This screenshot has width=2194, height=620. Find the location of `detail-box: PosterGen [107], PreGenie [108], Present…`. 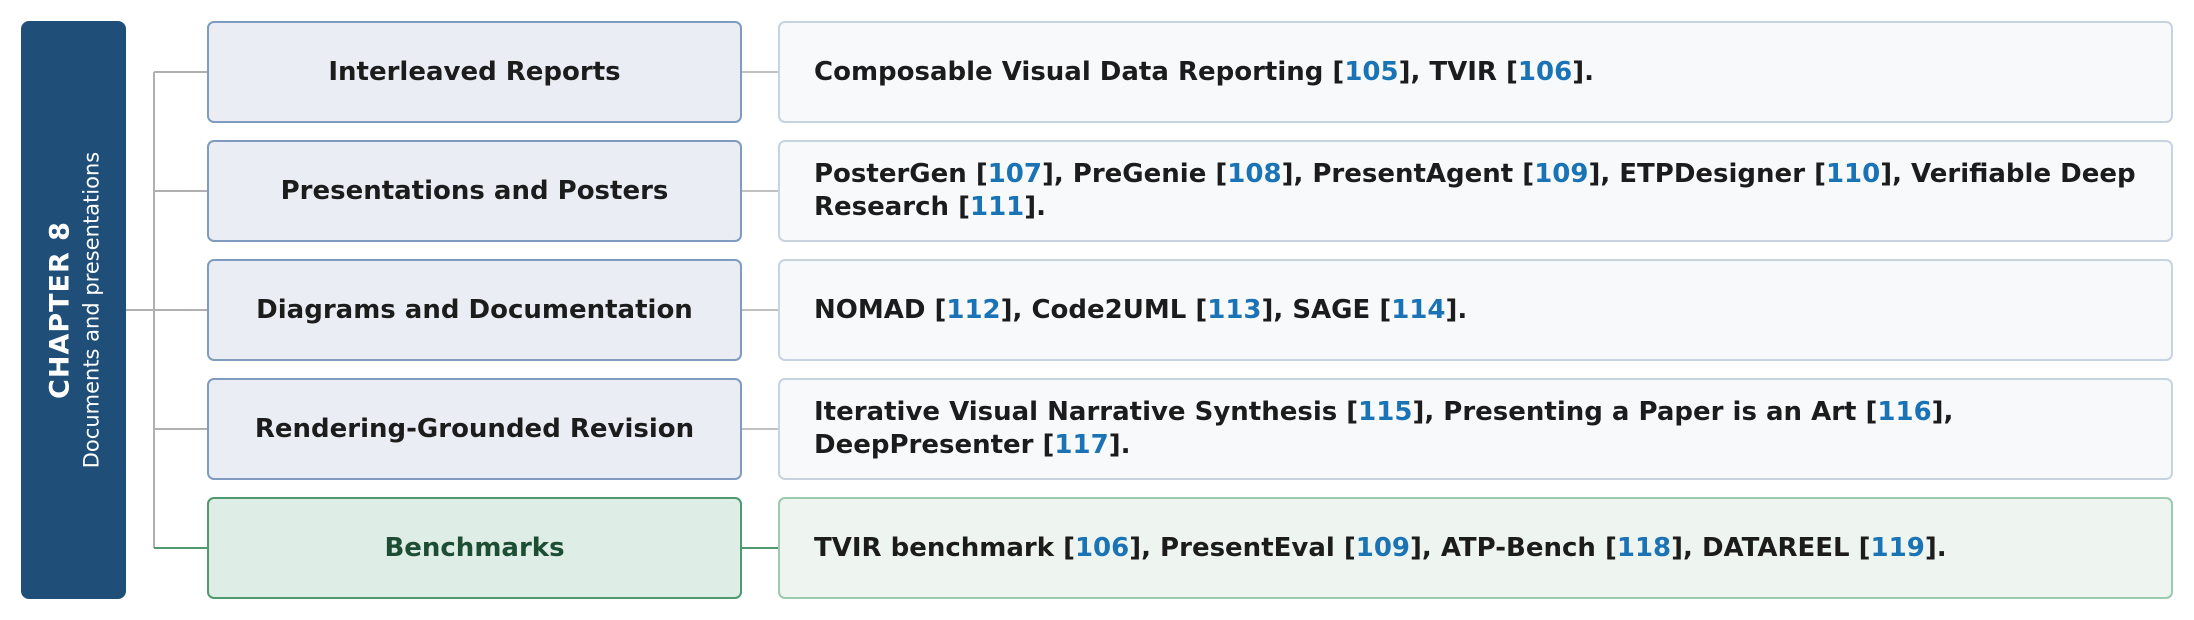

detail-box: PosterGen [107], PreGenie [108], Present… is located at coordinates (1475, 191).